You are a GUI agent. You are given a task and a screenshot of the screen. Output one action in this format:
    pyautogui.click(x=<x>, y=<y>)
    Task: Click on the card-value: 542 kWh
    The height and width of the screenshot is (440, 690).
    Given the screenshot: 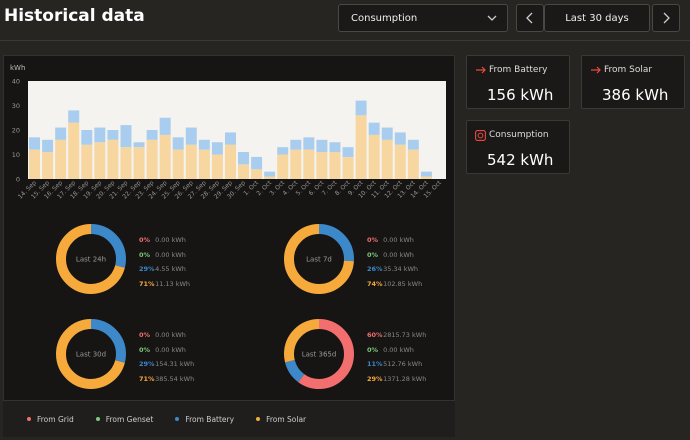 What is the action you would take?
    pyautogui.click(x=520, y=160)
    